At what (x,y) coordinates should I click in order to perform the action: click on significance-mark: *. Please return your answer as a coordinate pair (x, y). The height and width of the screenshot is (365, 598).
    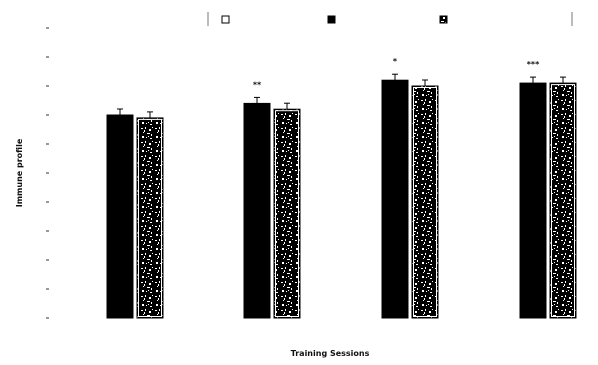
    Looking at the image, I should click on (395, 61).